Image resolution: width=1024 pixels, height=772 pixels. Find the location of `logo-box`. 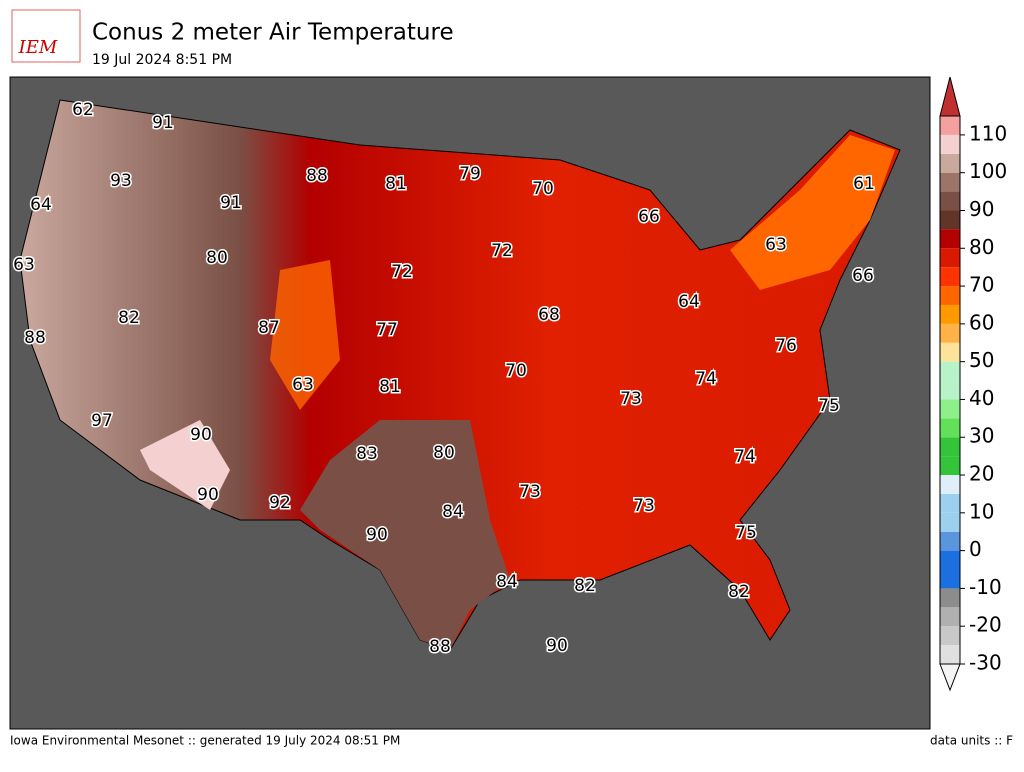

logo-box is located at coordinates (46, 36).